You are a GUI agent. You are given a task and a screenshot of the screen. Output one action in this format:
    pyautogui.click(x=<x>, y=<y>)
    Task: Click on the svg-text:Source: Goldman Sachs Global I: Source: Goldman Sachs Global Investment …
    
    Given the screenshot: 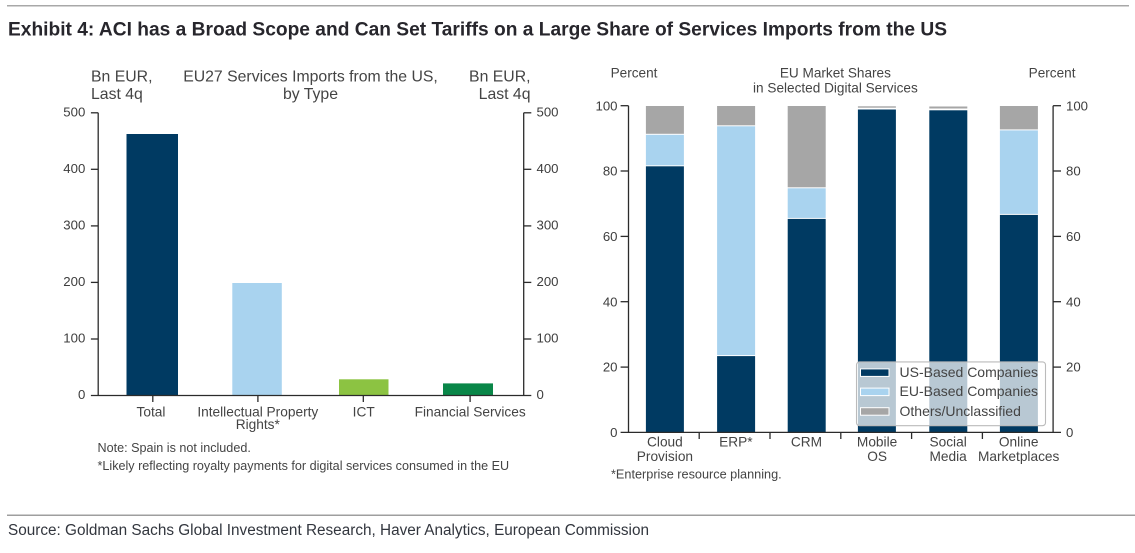 What is the action you would take?
    pyautogui.click(x=328, y=530)
    